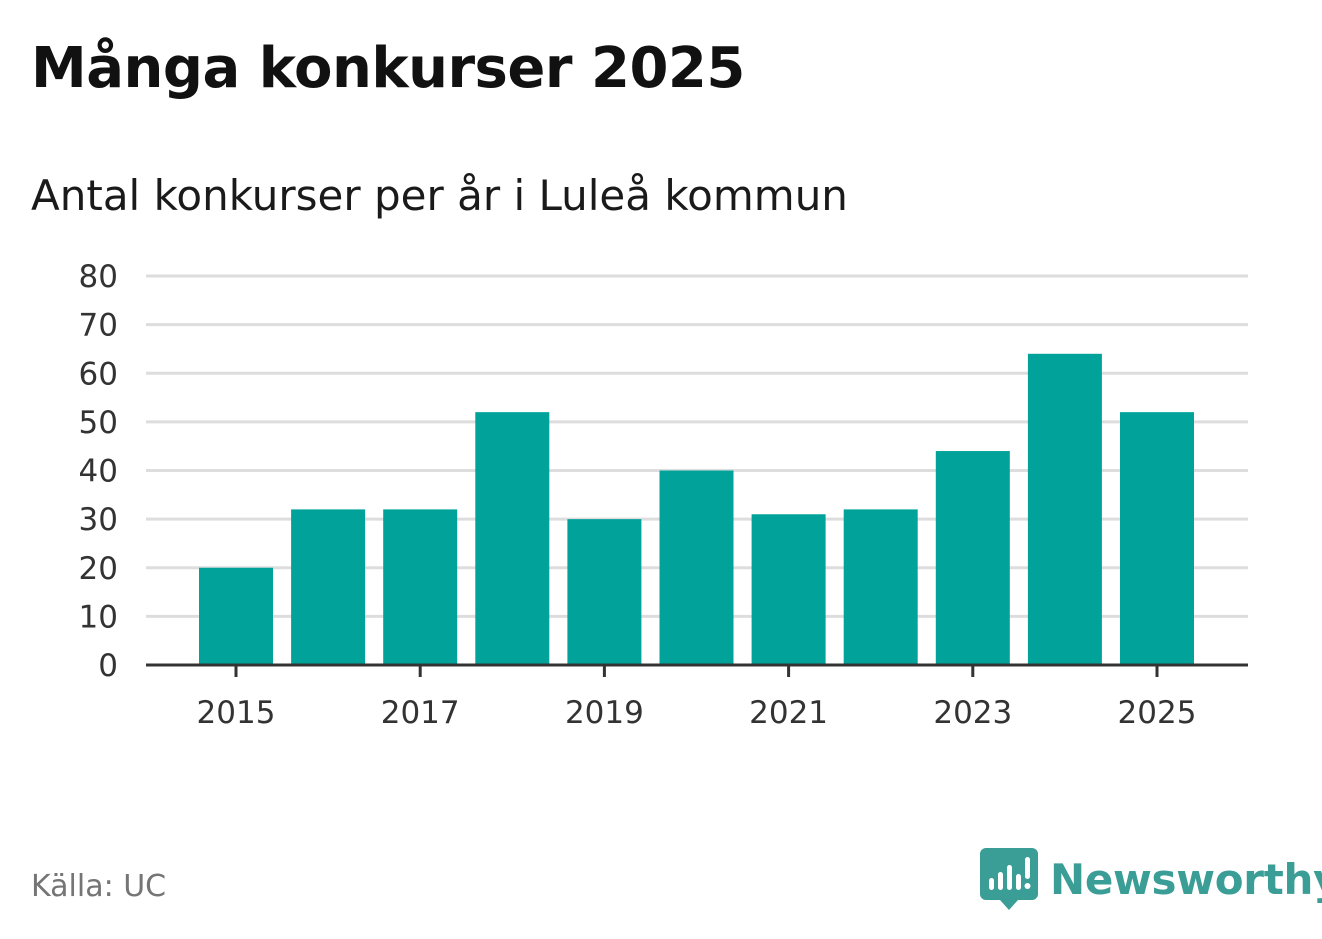  I want to click on y-tick-label: 70, so click(98, 326).